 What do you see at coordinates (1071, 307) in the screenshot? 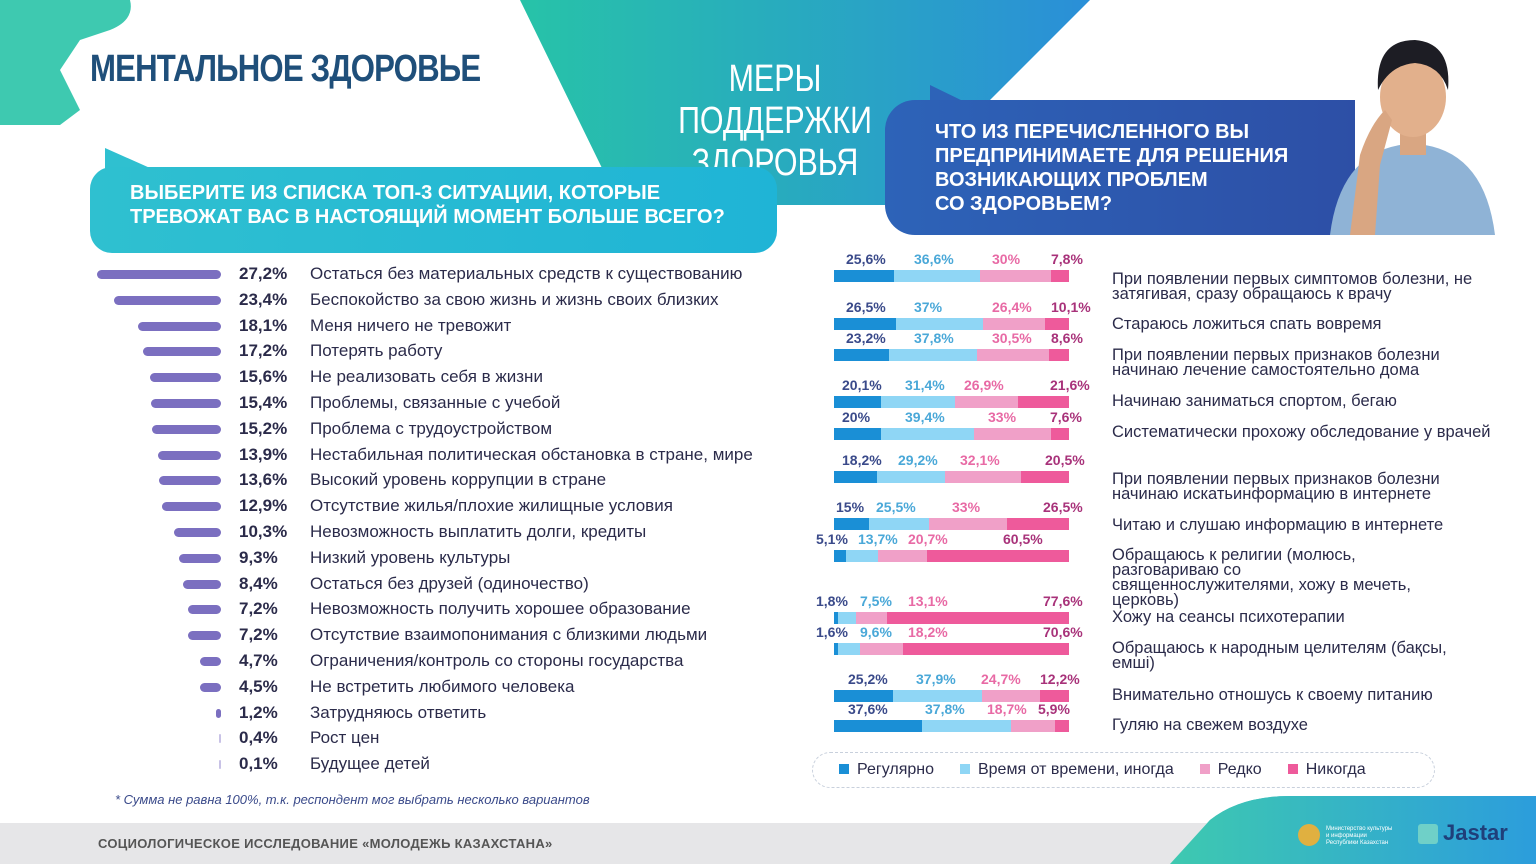
I see `segment-value-label: 10,1%` at bounding box center [1071, 307].